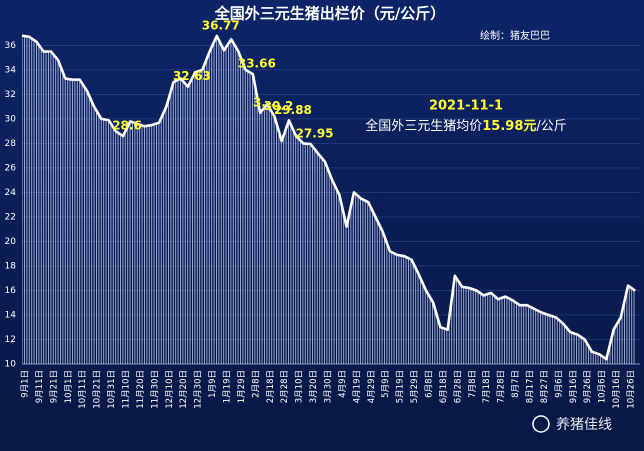  Describe the element at coordinates (329, 386) in the screenshot. I see `x-tick-label: 3月30日` at that location.